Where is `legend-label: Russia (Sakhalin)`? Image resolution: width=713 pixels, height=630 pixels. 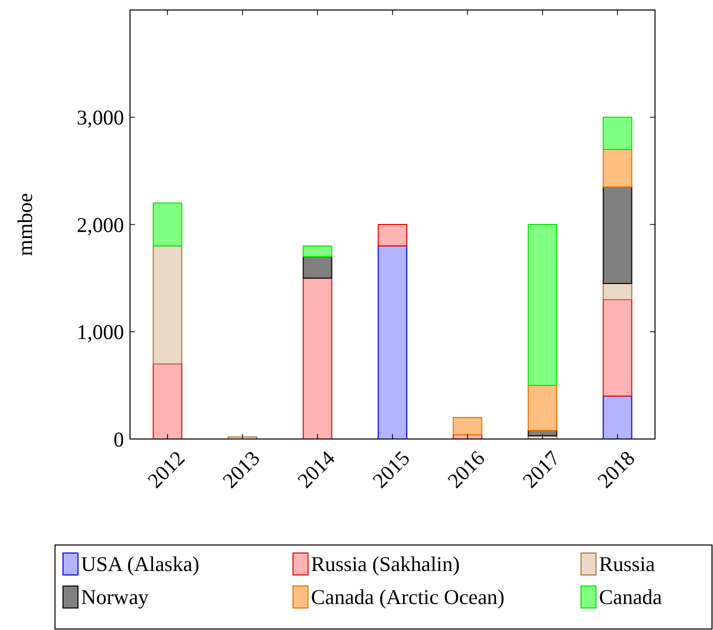
legend-label: Russia (Sakhalin) is located at coordinates (385, 564).